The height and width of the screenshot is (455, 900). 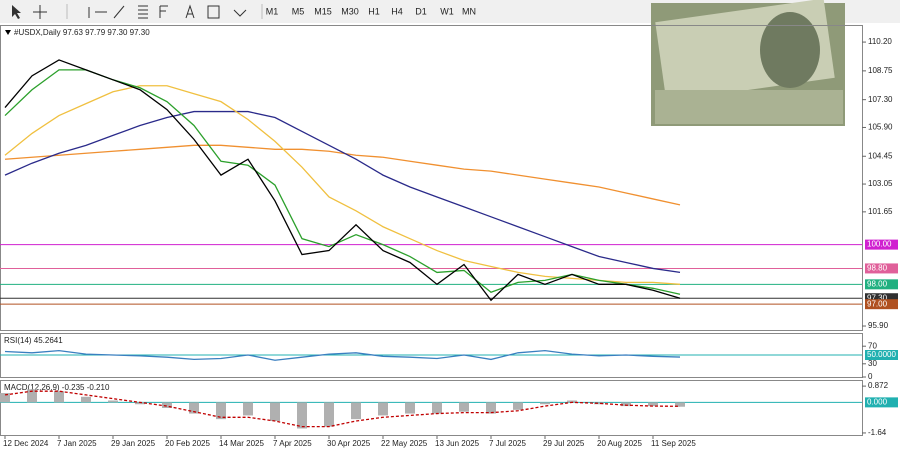 I want to click on y-tick-label: 30, so click(x=872, y=363).